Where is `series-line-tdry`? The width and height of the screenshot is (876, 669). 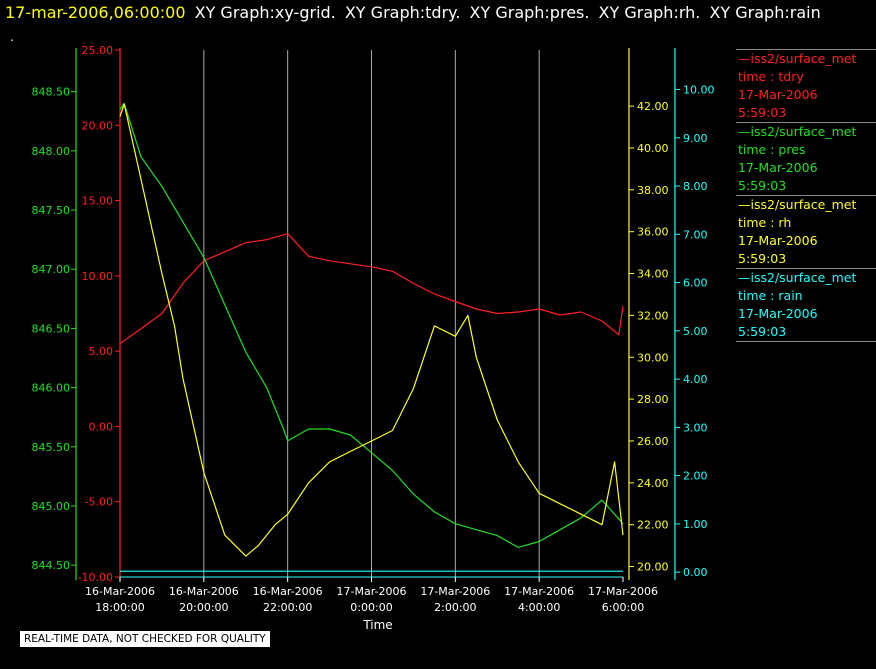 series-line-tdry is located at coordinates (371, 289).